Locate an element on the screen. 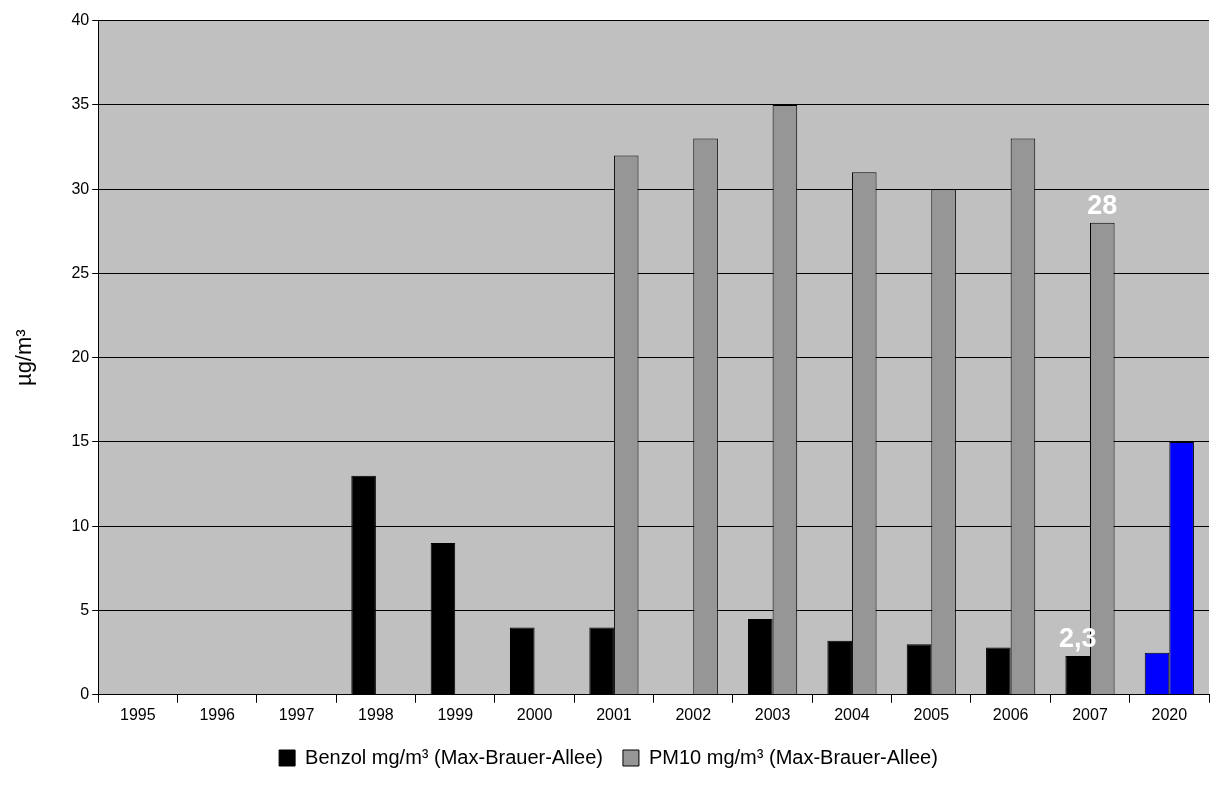 This screenshot has width=1219, height=786. x-tick-label: 1999 is located at coordinates (455, 714).